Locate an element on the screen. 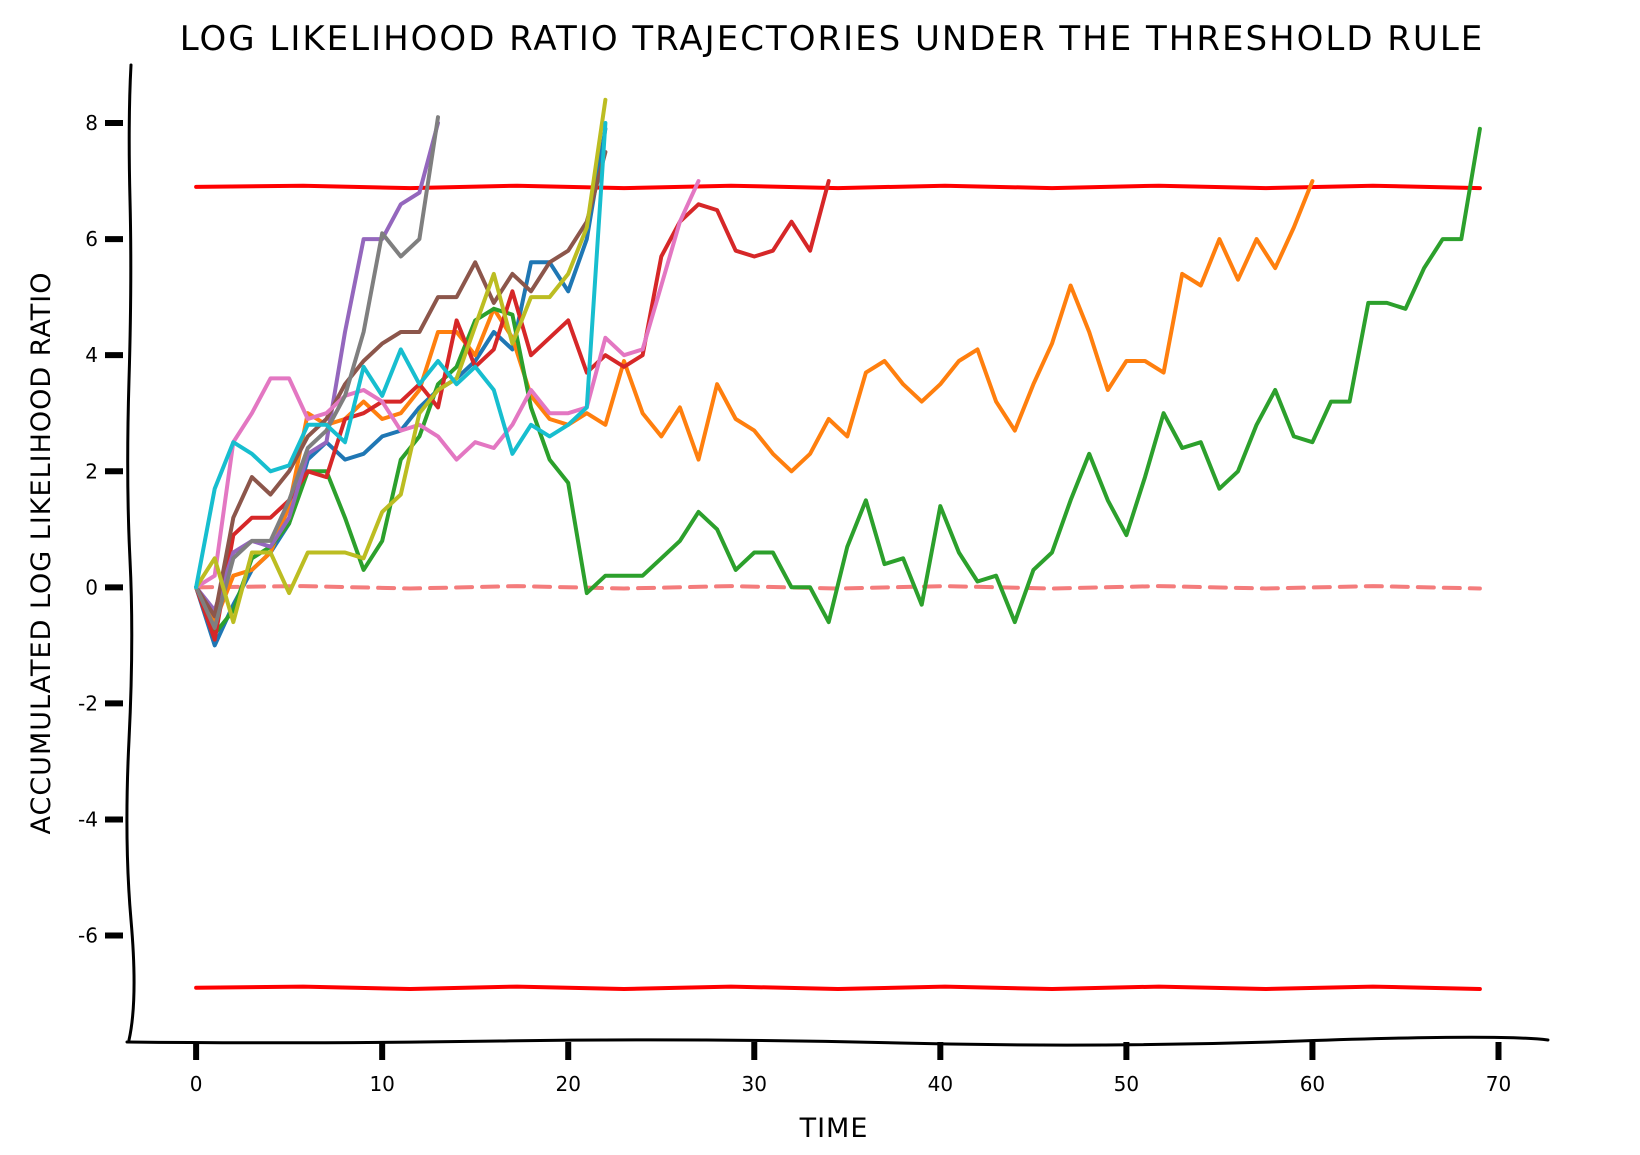 The width and height of the screenshot is (1640, 1155). y-tick-label: -6 is located at coordinates (88, 936).